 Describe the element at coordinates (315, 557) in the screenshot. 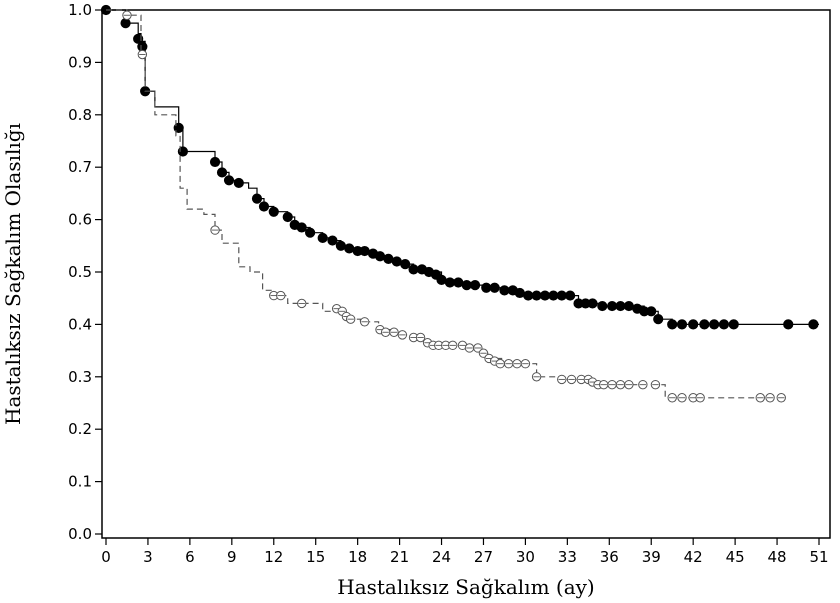

I see `x-tick-label: 15` at that location.